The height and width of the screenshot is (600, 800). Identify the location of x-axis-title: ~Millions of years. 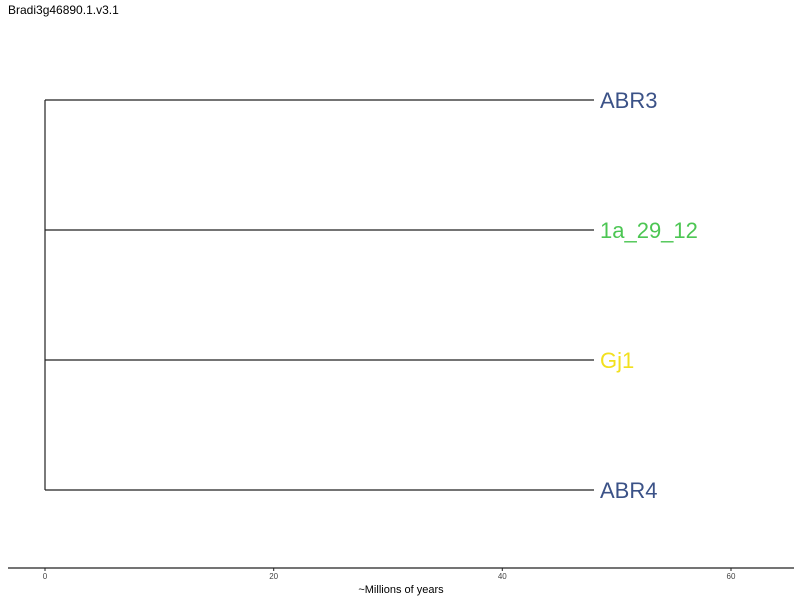
(401, 590).